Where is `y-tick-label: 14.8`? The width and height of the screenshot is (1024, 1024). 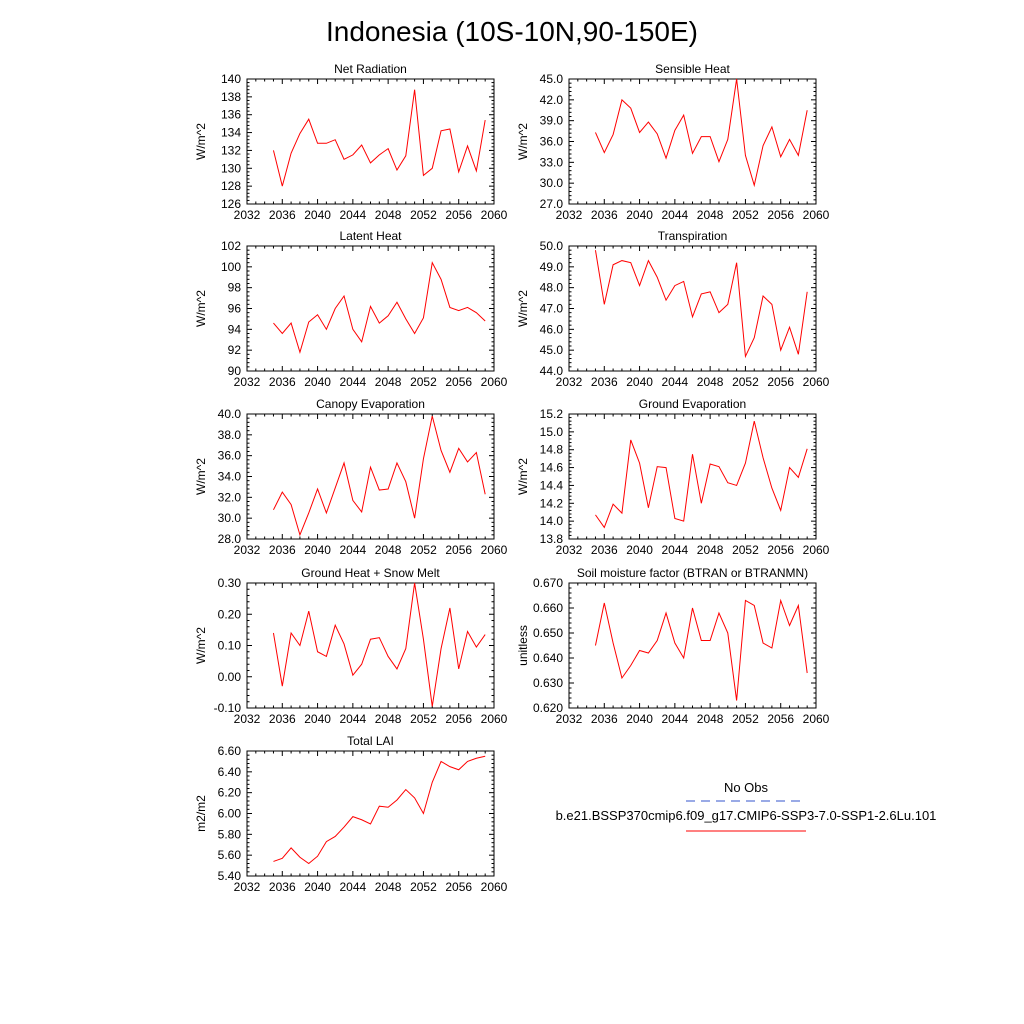
y-tick-label: 14.8 is located at coordinates (552, 450).